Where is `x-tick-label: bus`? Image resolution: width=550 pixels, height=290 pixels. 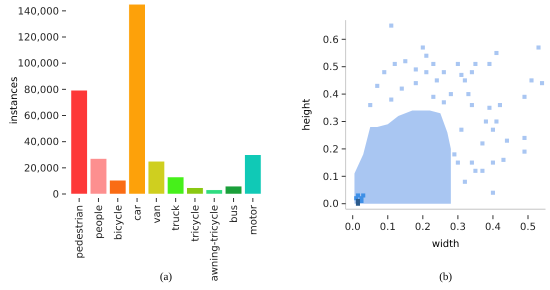 x-tick-label: bus is located at coordinates (234, 214).